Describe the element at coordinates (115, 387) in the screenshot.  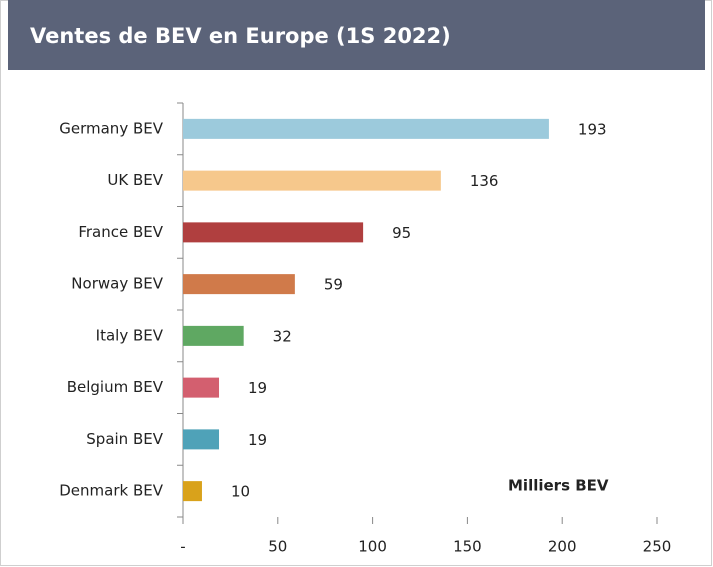
I see `category-label: Belgium BEV` at that location.